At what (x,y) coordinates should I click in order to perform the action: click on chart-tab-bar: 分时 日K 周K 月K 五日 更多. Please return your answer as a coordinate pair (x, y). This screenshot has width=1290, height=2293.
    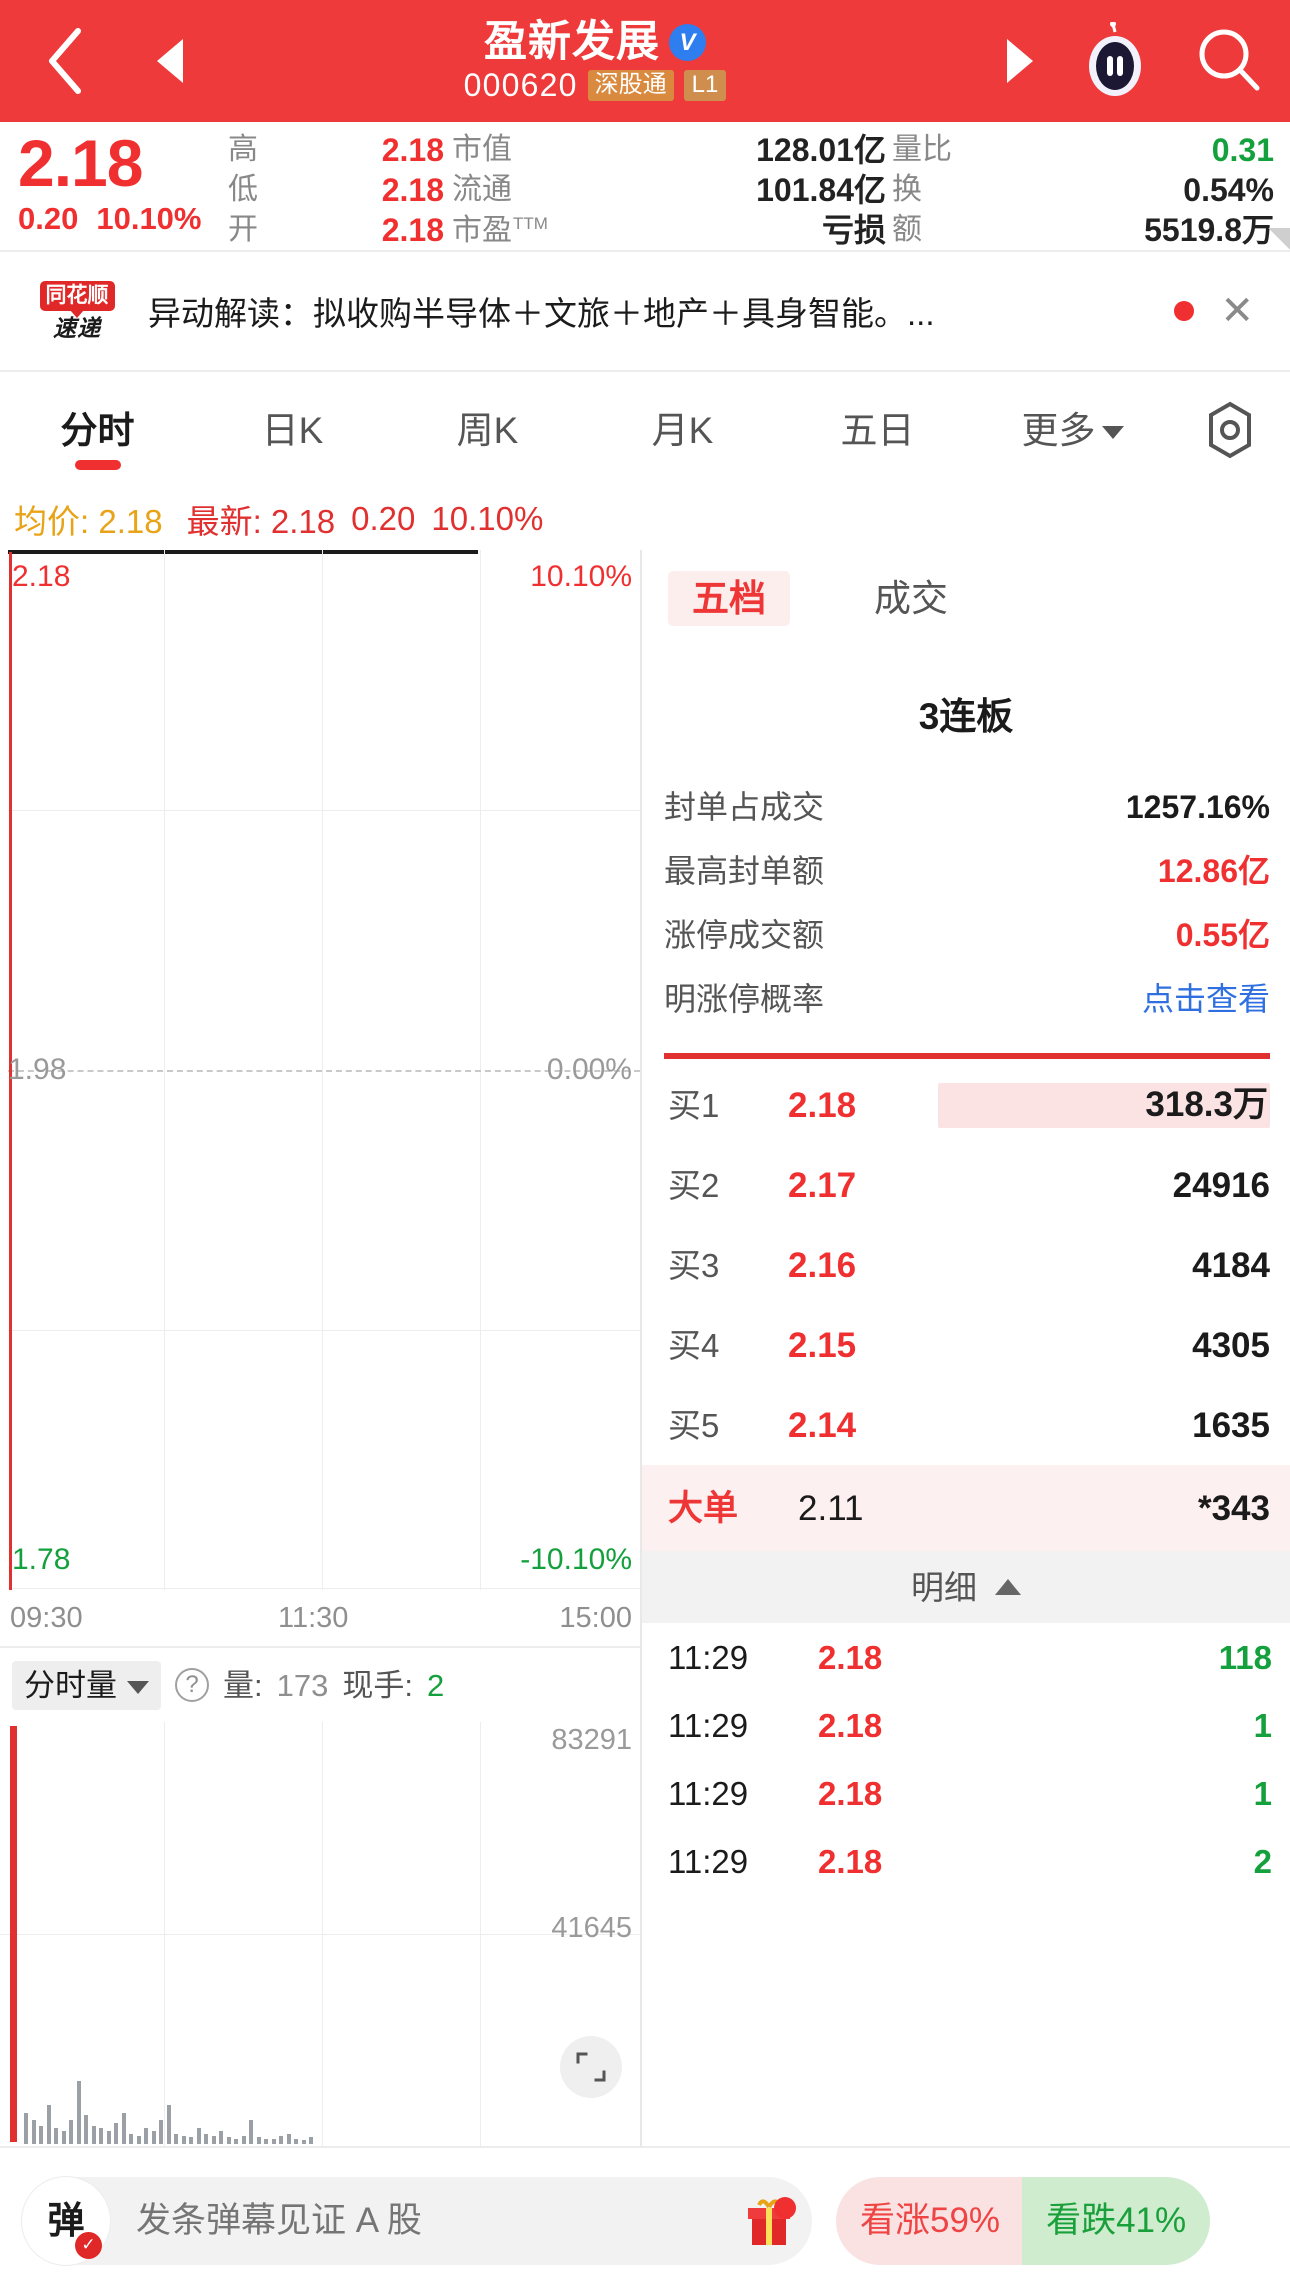
    Looking at the image, I should click on (645, 430).